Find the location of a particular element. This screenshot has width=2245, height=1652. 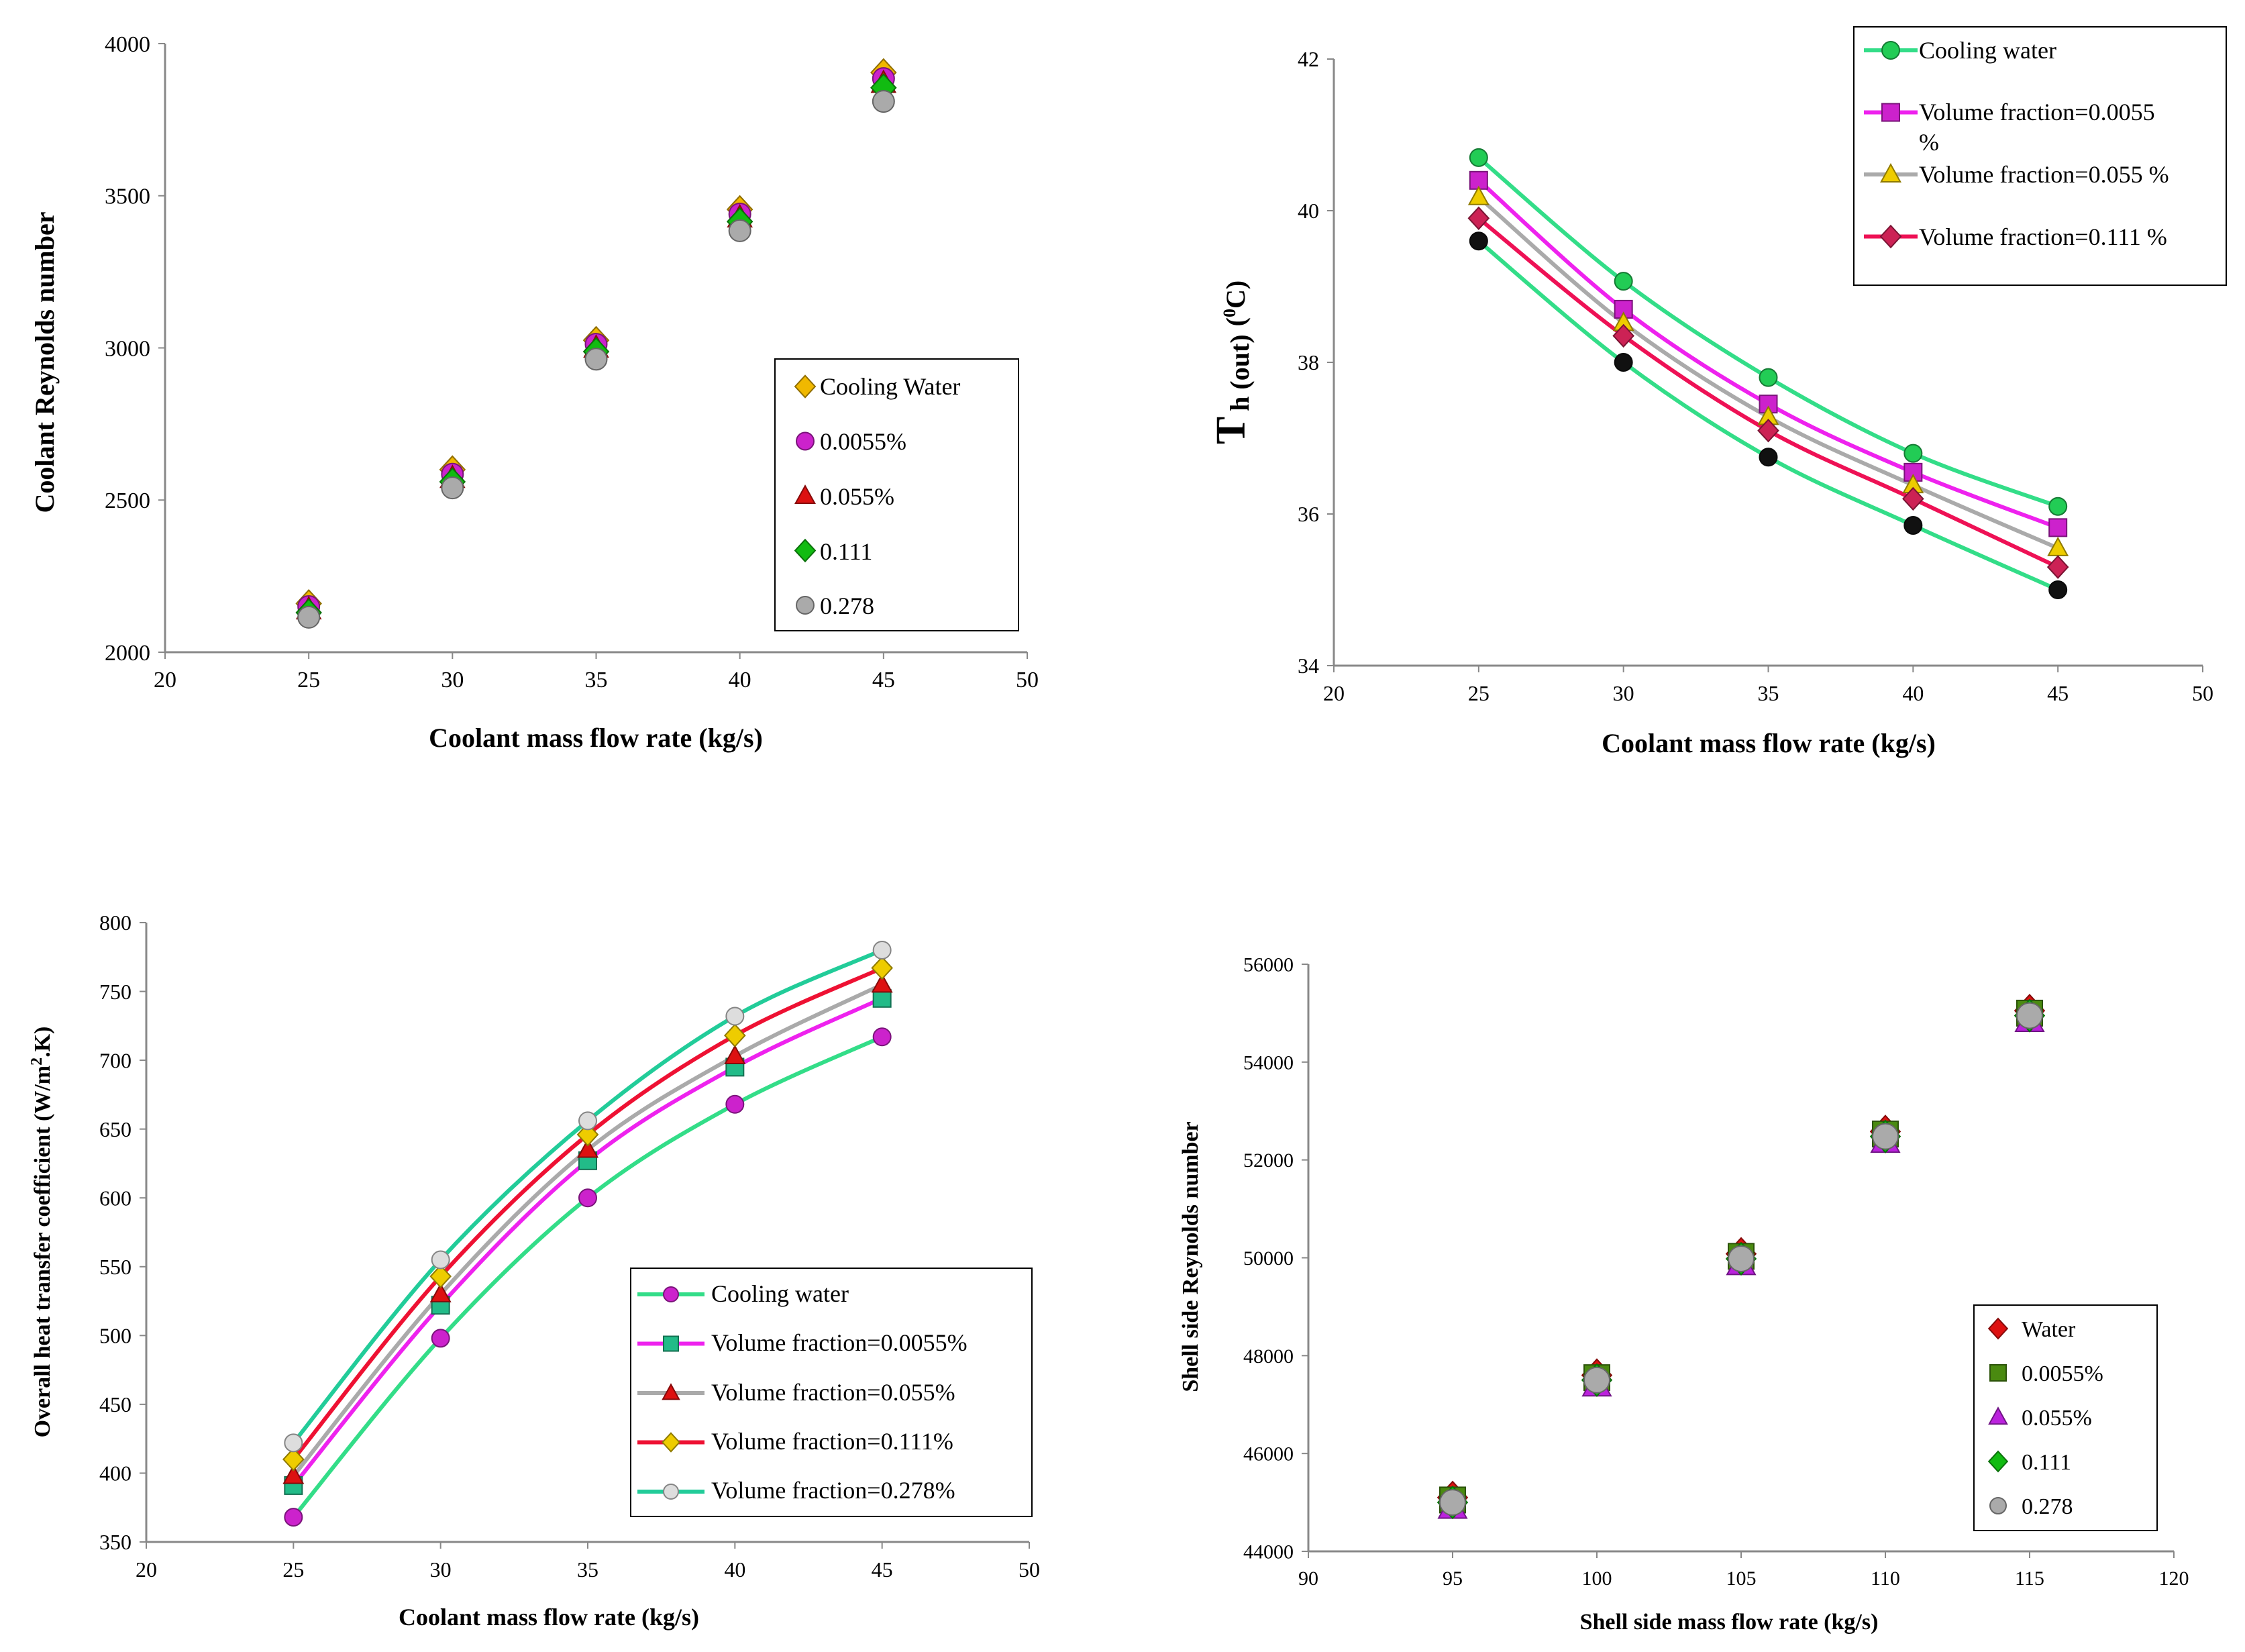

x-axis-title: Coolant mass flow rate (kg/s) is located at coordinates (549, 1617).